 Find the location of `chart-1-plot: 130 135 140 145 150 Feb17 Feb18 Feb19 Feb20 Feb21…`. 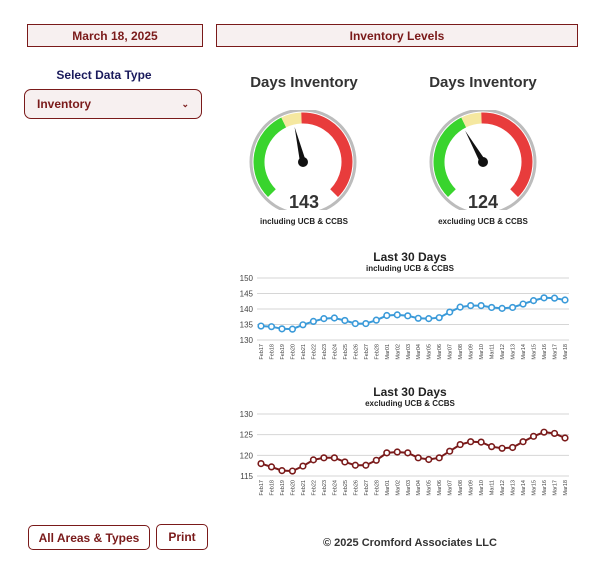

chart-1-plot: 130 135 140 145 150 Feb17 Feb18 Feb19 Feb20 Feb21… is located at coordinates (404, 317).